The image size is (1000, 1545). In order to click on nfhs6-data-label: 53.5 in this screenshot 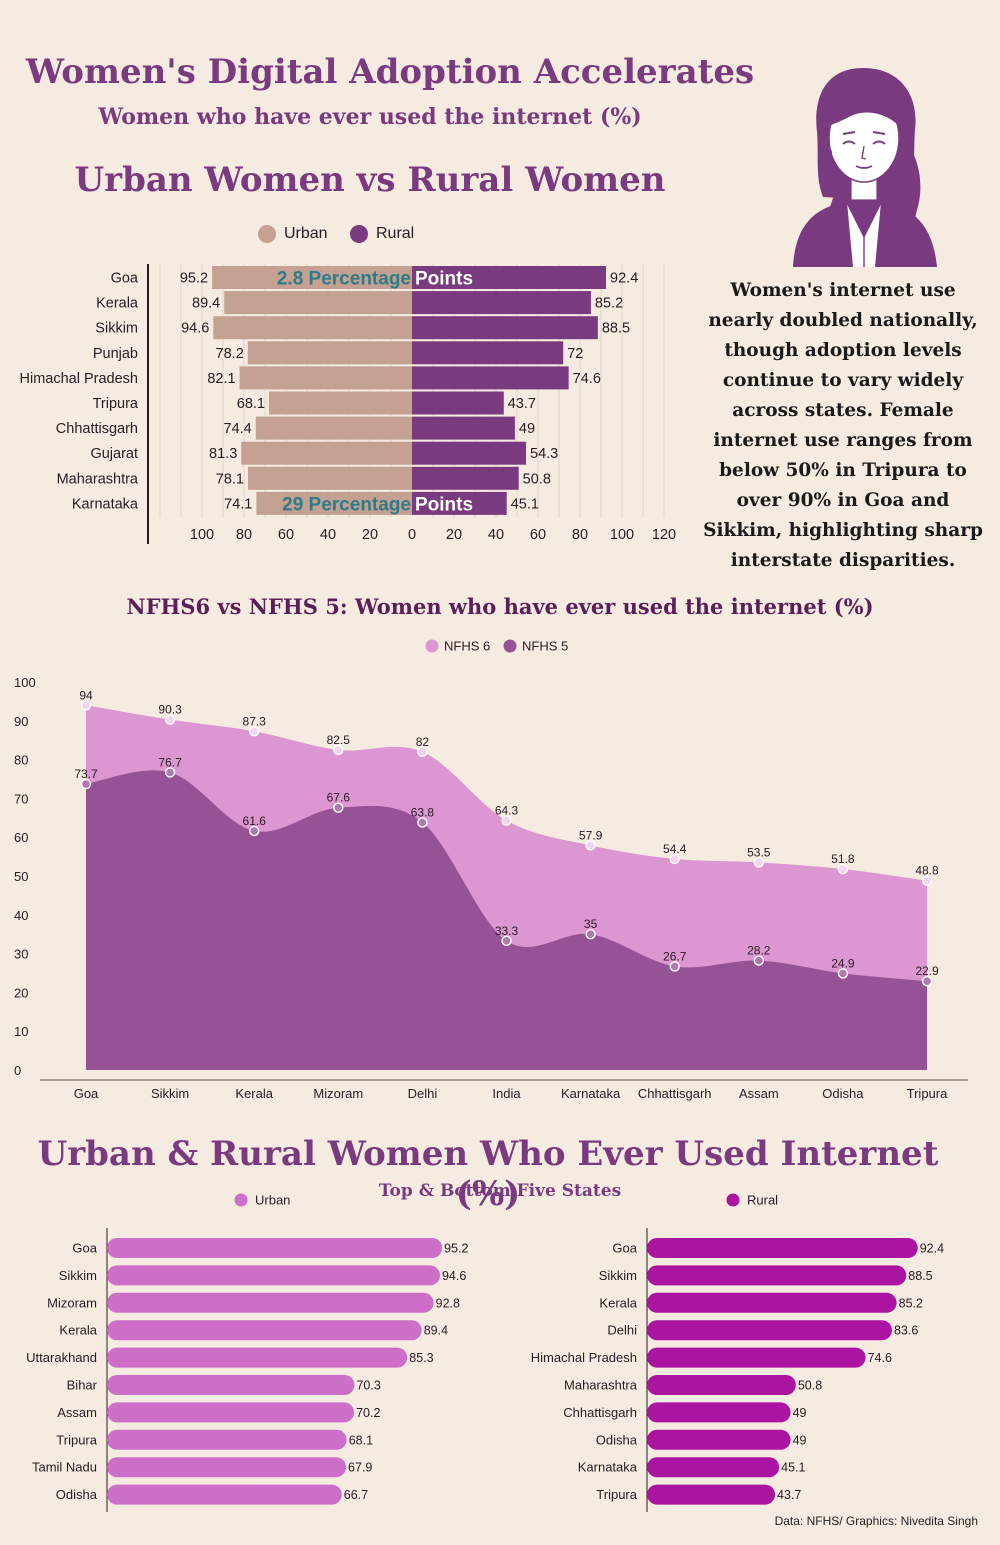, I will do `click(759, 852)`.